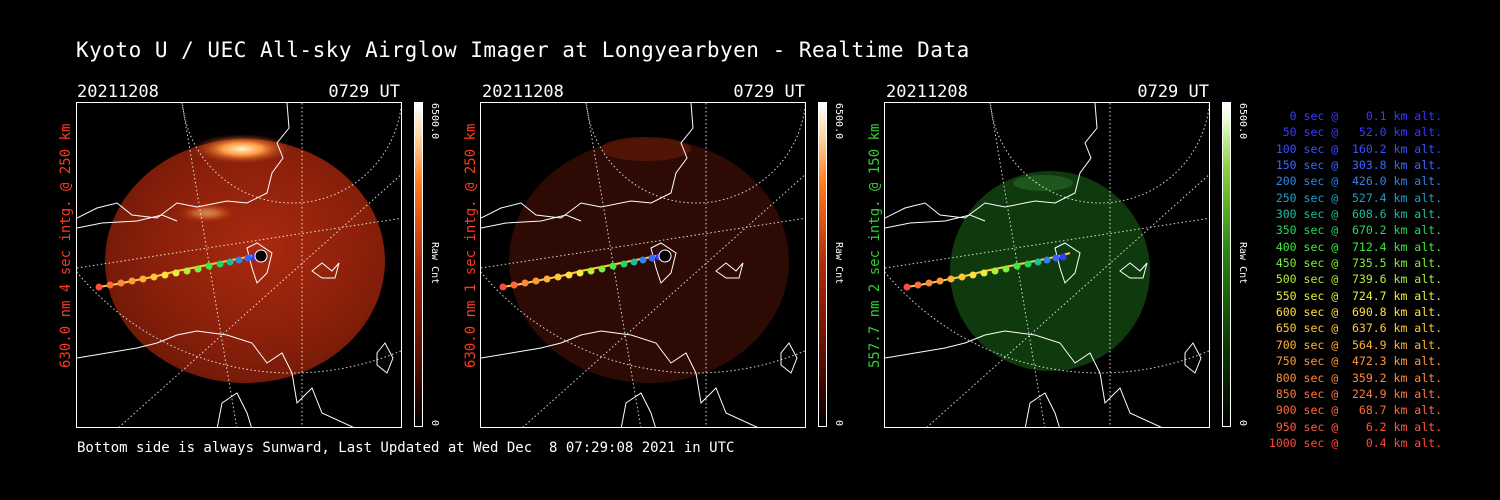 The image size is (1500, 500). What do you see at coordinates (875, 245) in the screenshot?
I see `panel-3-wavelength-label: 557.7 nm 2 sec intg. @ 150 km` at bounding box center [875, 245].